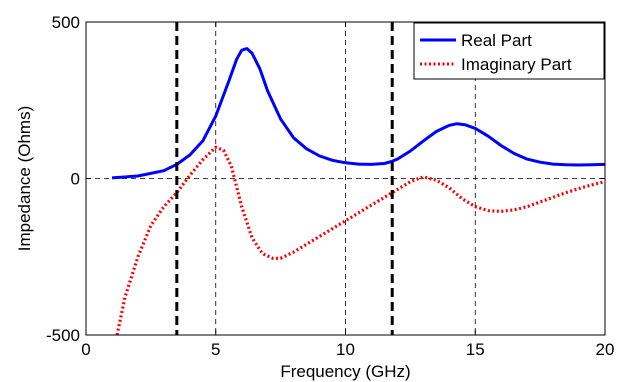 The height and width of the screenshot is (382, 627). Describe the element at coordinates (605, 349) in the screenshot. I see `x-tick-label: 20` at that location.